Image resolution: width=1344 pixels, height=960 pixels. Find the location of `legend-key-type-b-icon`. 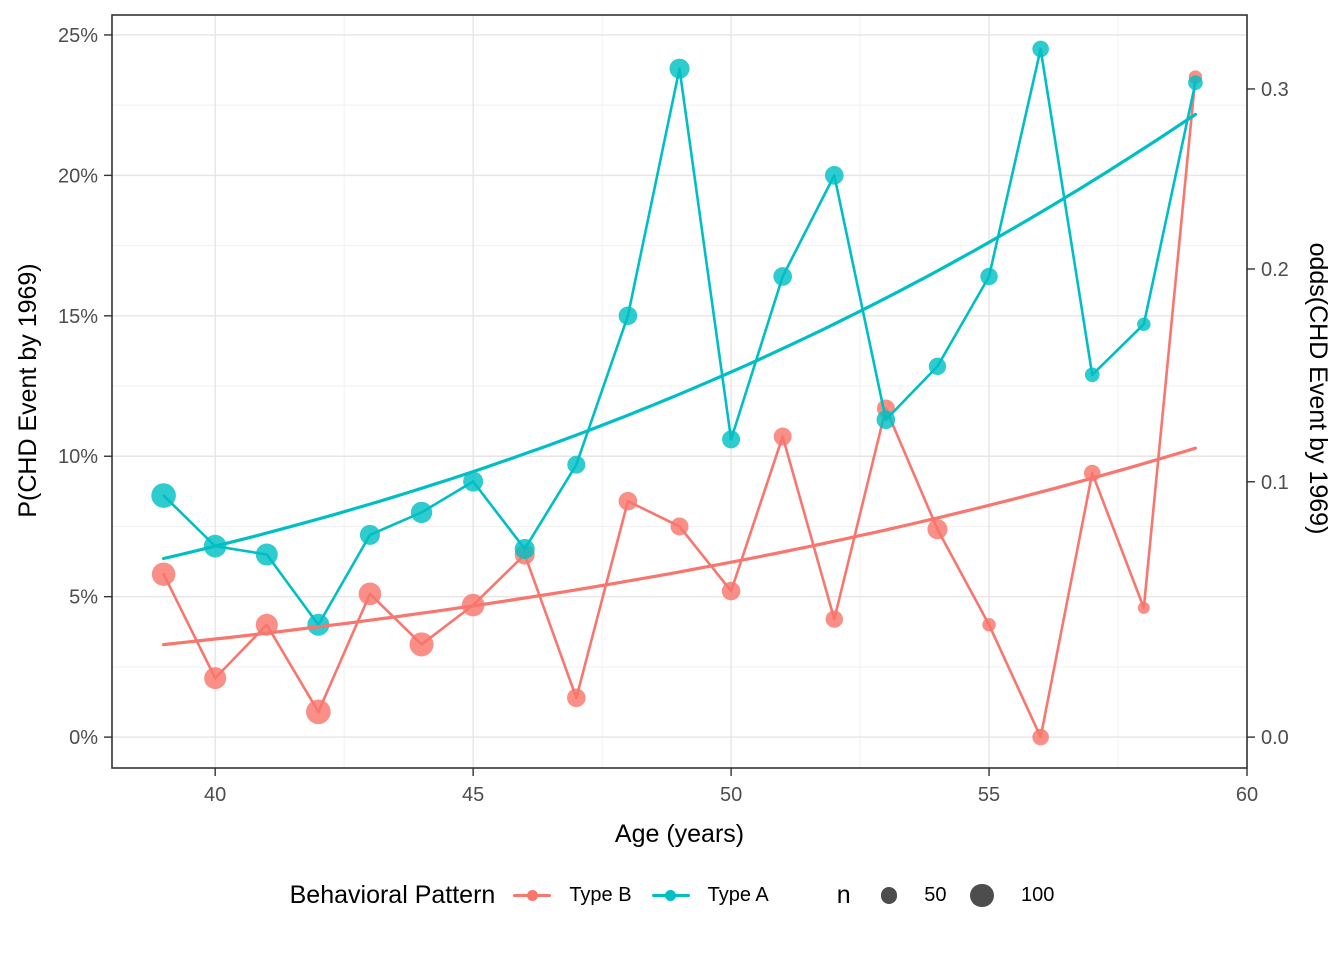

legend-key-type-b-icon is located at coordinates (532, 896).